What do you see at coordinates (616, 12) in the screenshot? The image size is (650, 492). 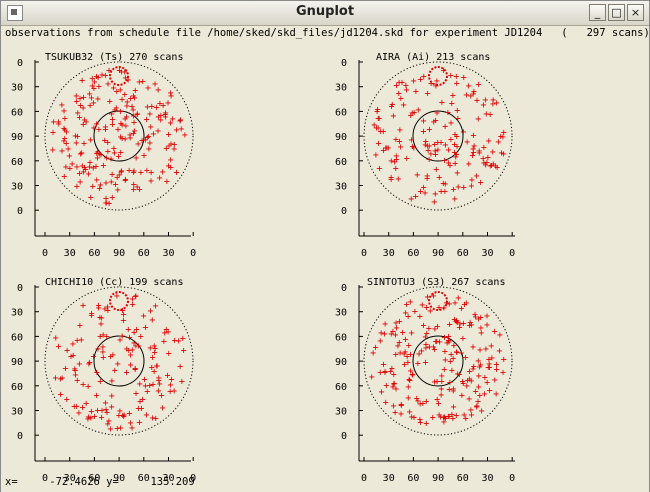 I see `maximize-button: □` at bounding box center [616, 12].